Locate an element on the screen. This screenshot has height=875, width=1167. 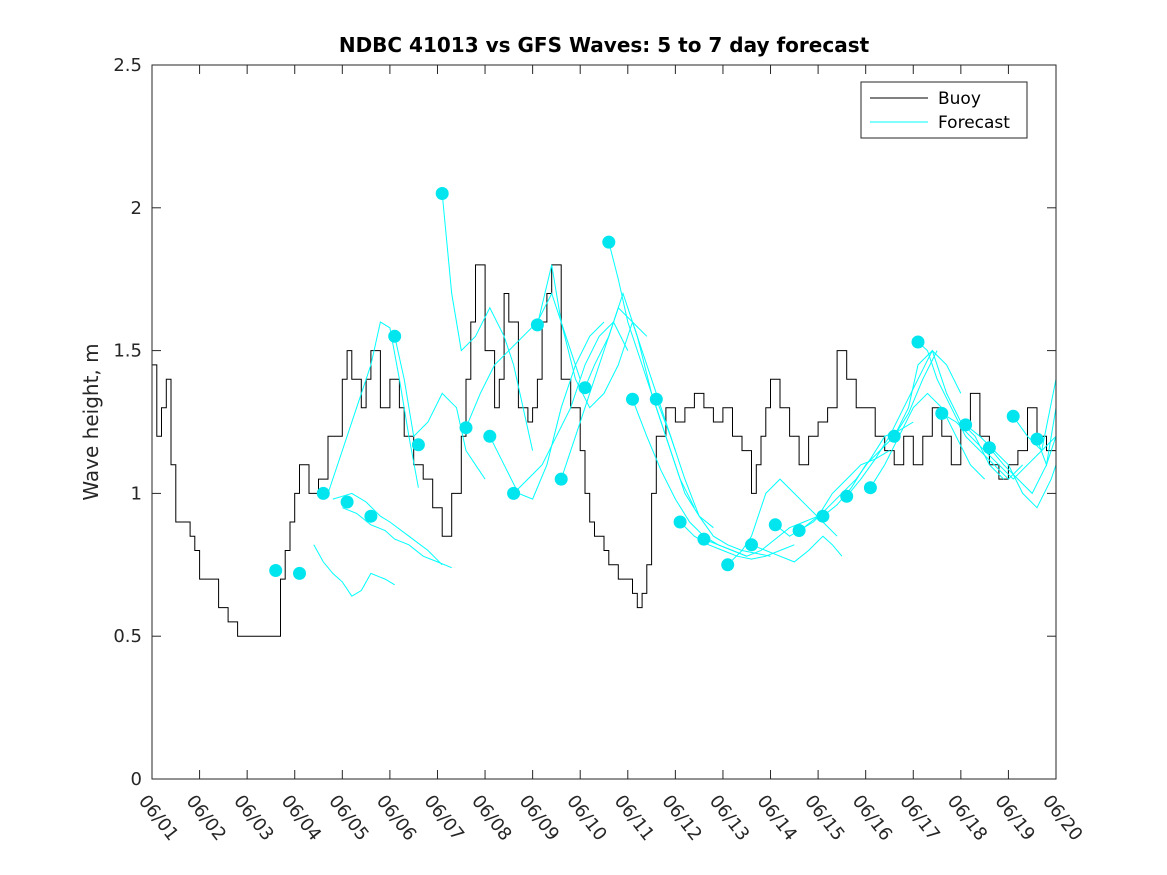
x-tick-label: 06/01 is located at coordinates (158, 818).